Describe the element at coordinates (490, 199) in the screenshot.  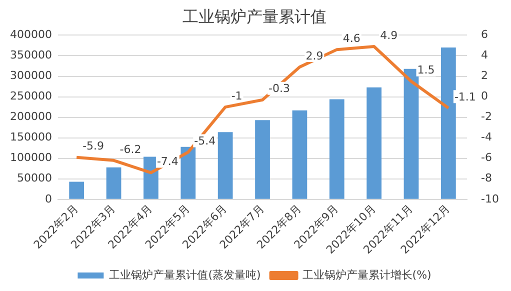
I see `y2-tick-label: -10` at that location.